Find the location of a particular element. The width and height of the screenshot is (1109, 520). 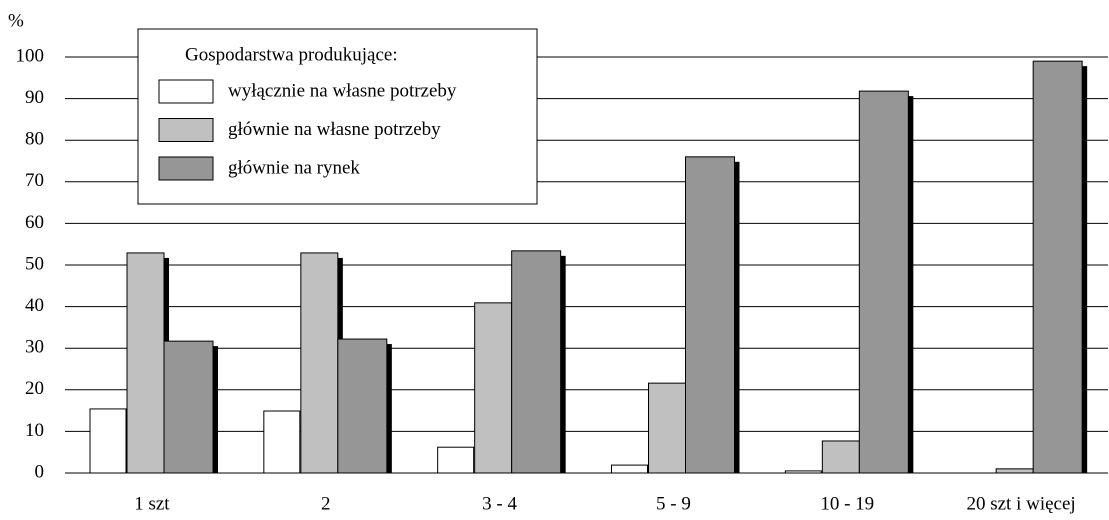

y-tick-label: 0 is located at coordinates (40, 471).